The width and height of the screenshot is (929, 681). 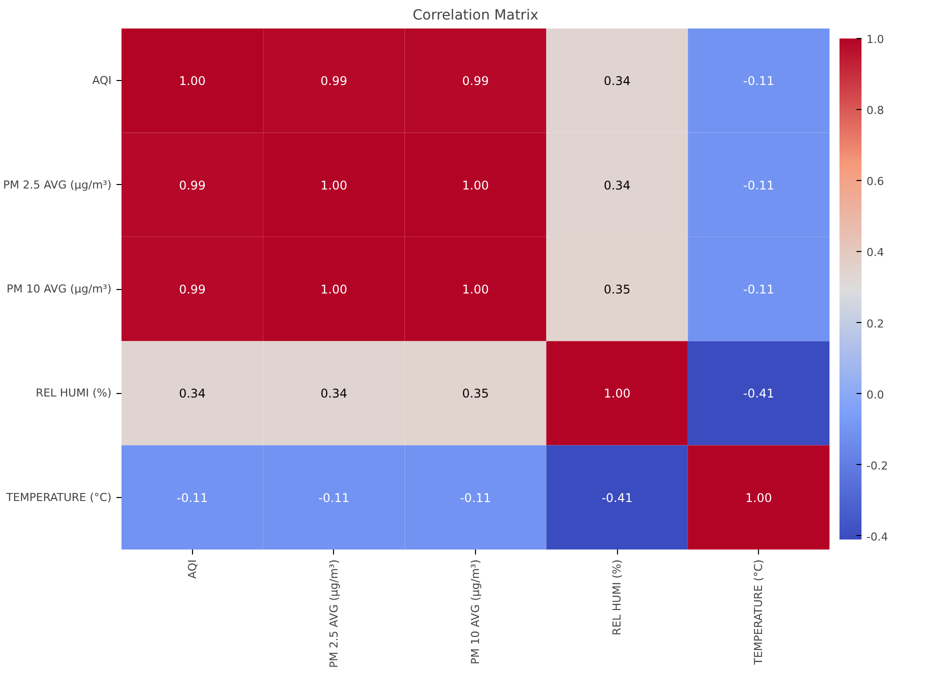 I want to click on chart-title: Correlation Matrix, so click(x=475, y=16).